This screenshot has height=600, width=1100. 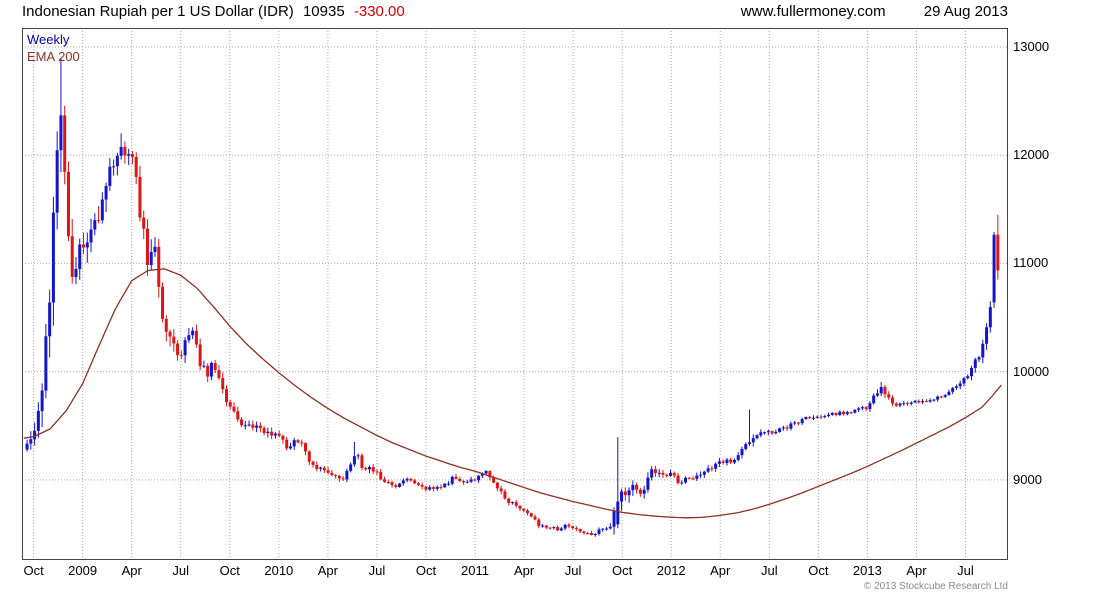 What do you see at coordinates (935, 586) in the screenshot?
I see `copyright-text: © 2013 Stockcube Research Ltd` at bounding box center [935, 586].